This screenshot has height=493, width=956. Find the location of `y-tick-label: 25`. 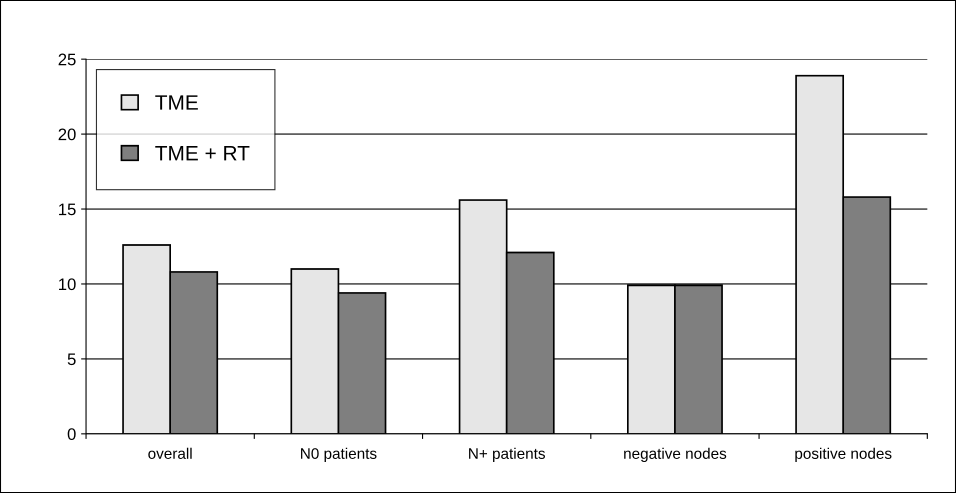

y-tick-label: 25 is located at coordinates (67, 60).